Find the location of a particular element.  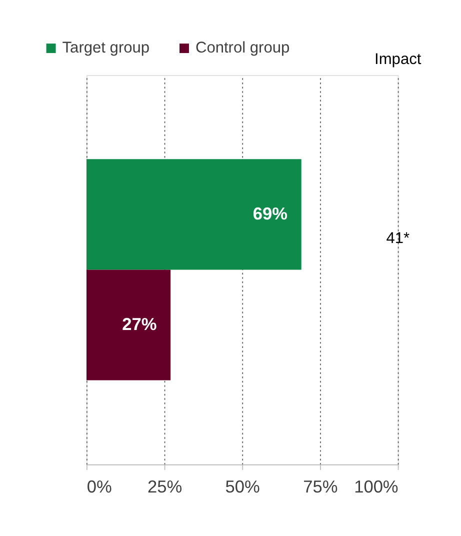

x-tick-label: 100% is located at coordinates (376, 486).